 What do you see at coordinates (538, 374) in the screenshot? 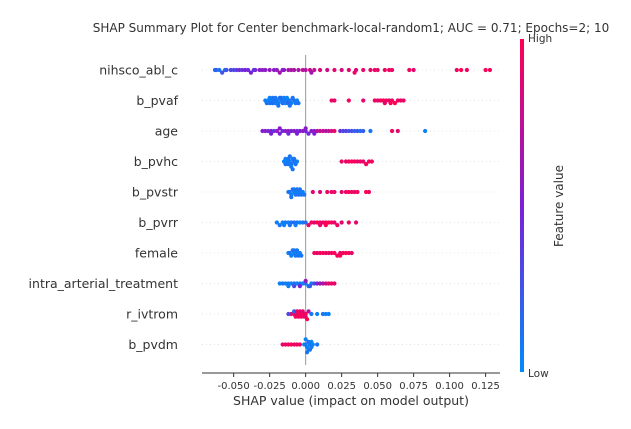
I see `colorbar-low-label: Low` at bounding box center [538, 374].